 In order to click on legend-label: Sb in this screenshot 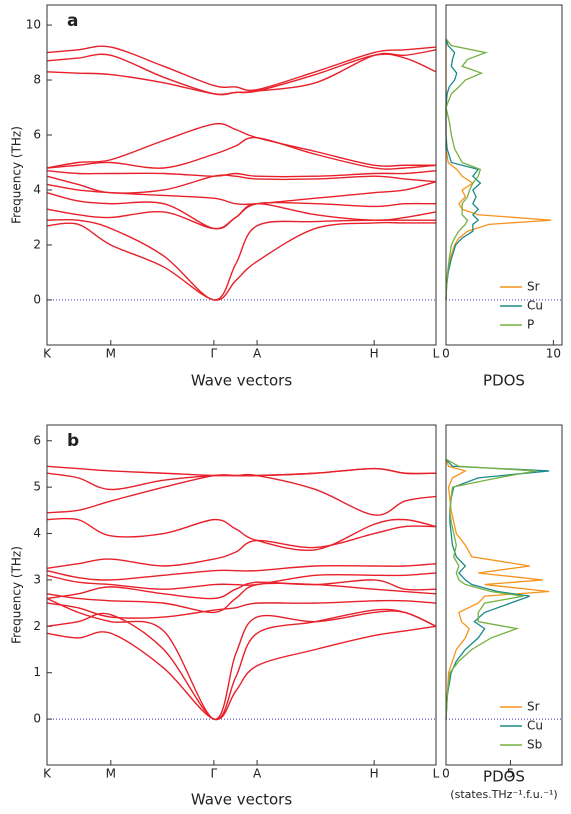, I will do `click(534, 745)`.